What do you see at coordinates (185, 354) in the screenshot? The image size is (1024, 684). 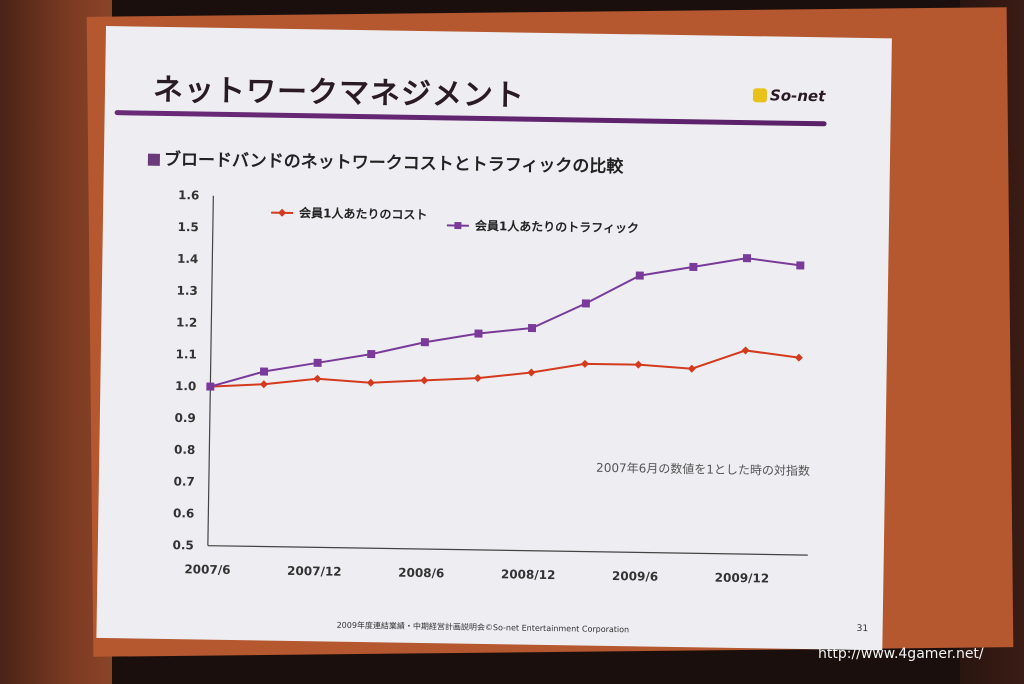 I see `y-tick-label: 1.1` at bounding box center [185, 354].